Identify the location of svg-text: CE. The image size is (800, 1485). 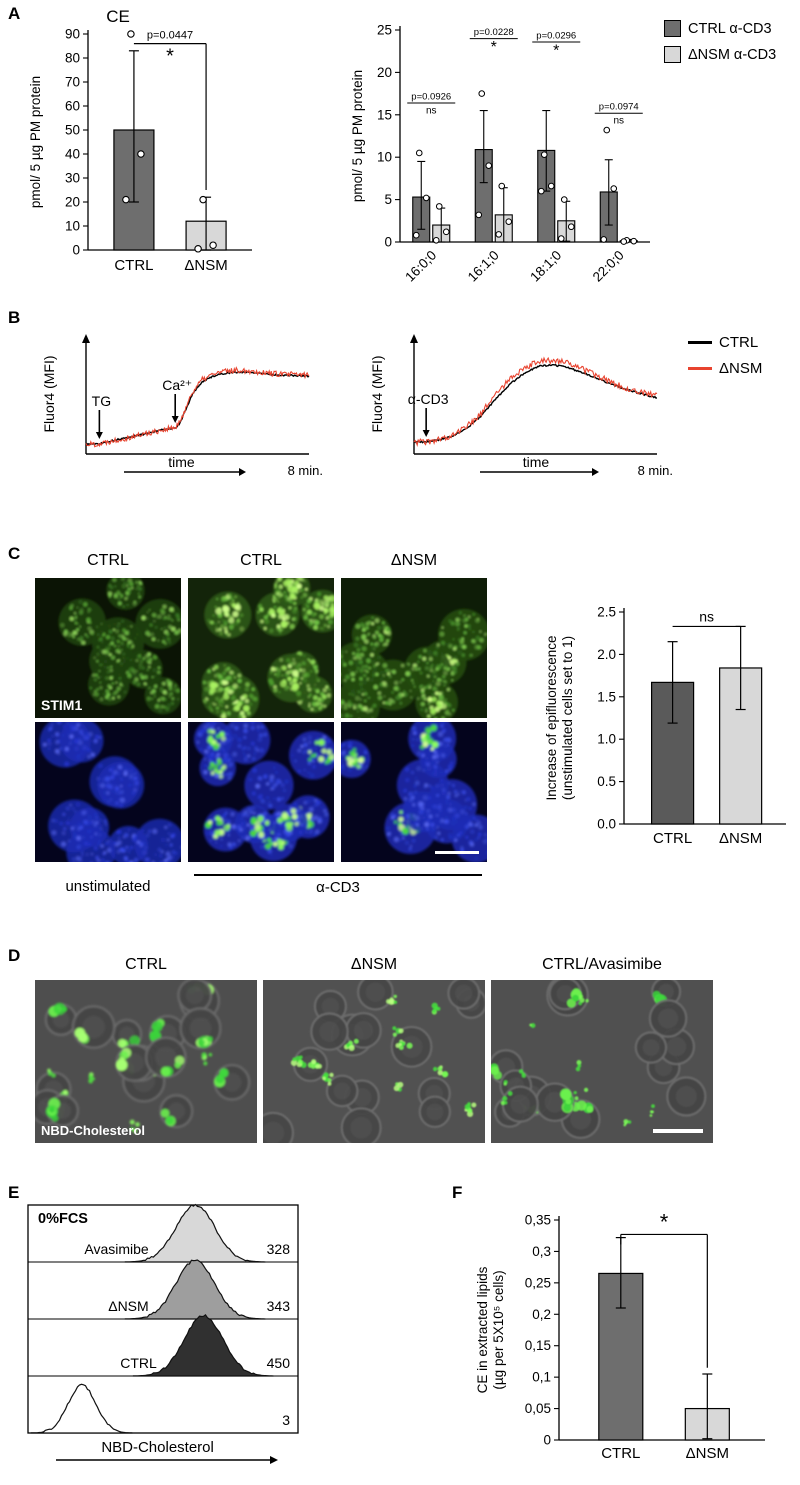
(118, 16).